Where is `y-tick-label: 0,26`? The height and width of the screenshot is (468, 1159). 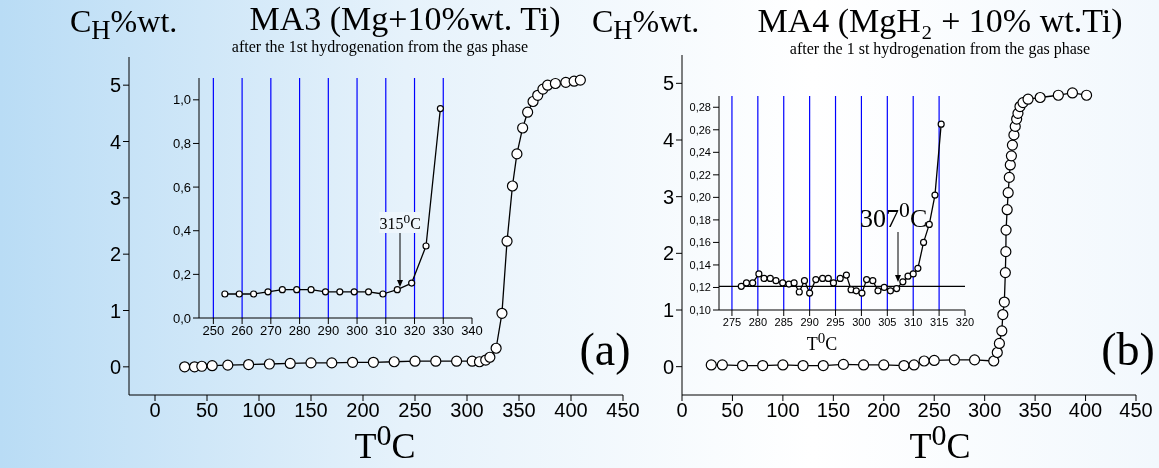
y-tick-label: 0,26 is located at coordinates (700, 129).